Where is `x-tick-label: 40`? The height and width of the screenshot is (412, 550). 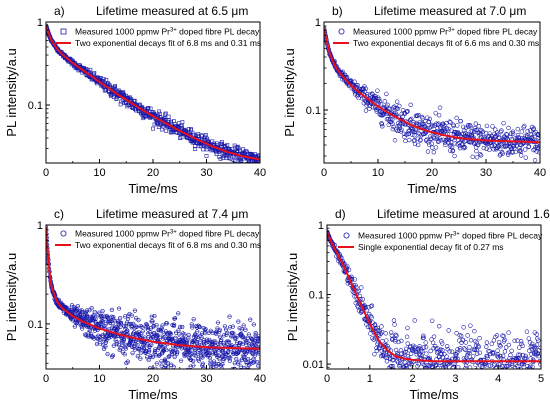
x-tick-label: 40 is located at coordinates (260, 379).